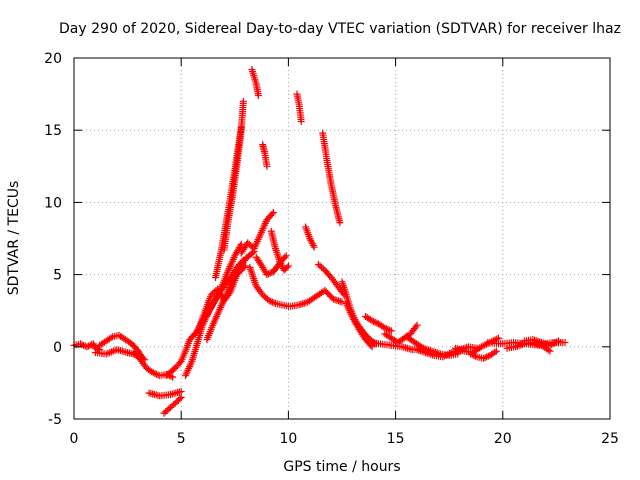 This screenshot has width=640, height=480. Describe the element at coordinates (181, 439) in the screenshot. I see `x-tick-label: 5` at that location.